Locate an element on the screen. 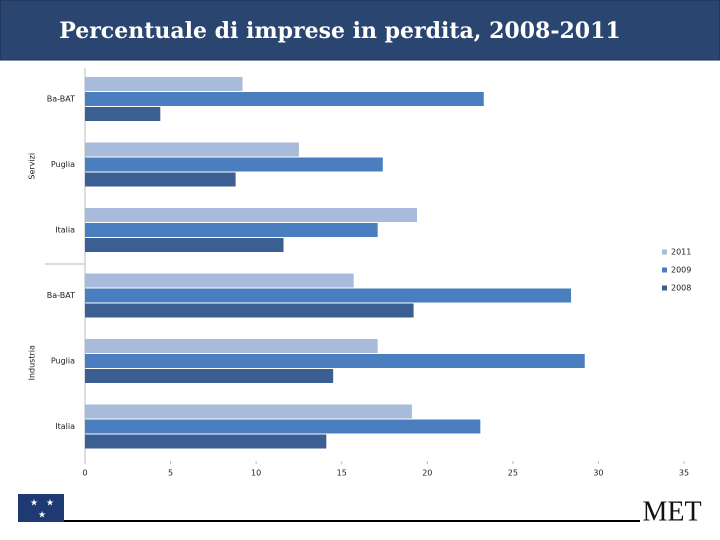 This screenshot has width=720, height=540. x-tick-label: 10 is located at coordinates (256, 473).